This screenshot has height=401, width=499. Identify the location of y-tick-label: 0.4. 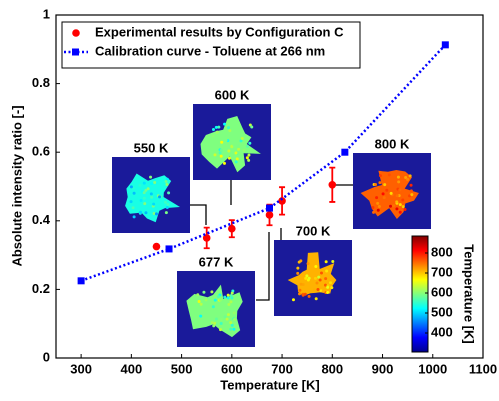
(41, 219).